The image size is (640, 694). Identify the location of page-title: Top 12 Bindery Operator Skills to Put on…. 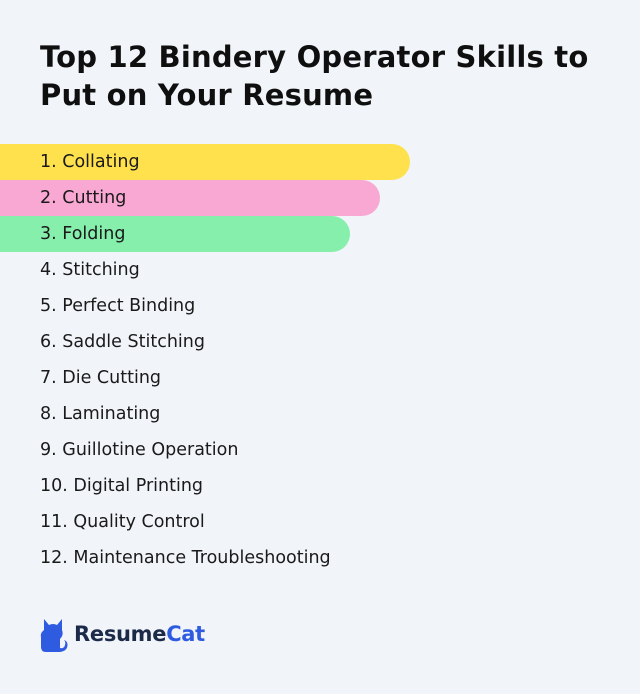
(314, 76).